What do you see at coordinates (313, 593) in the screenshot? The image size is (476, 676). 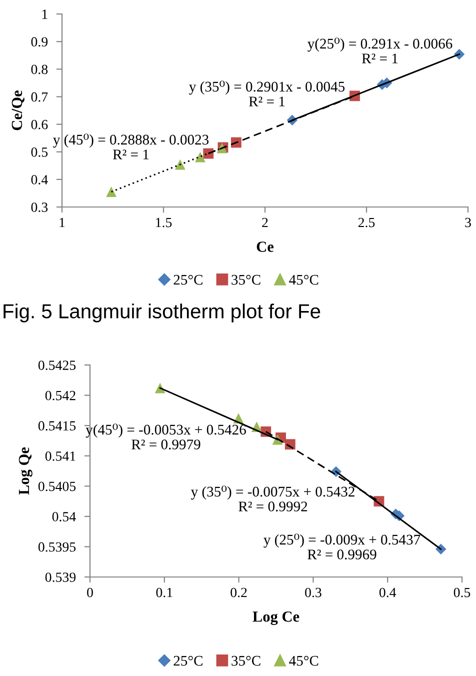 I see `x-tick-label: 0.3` at bounding box center [313, 593].